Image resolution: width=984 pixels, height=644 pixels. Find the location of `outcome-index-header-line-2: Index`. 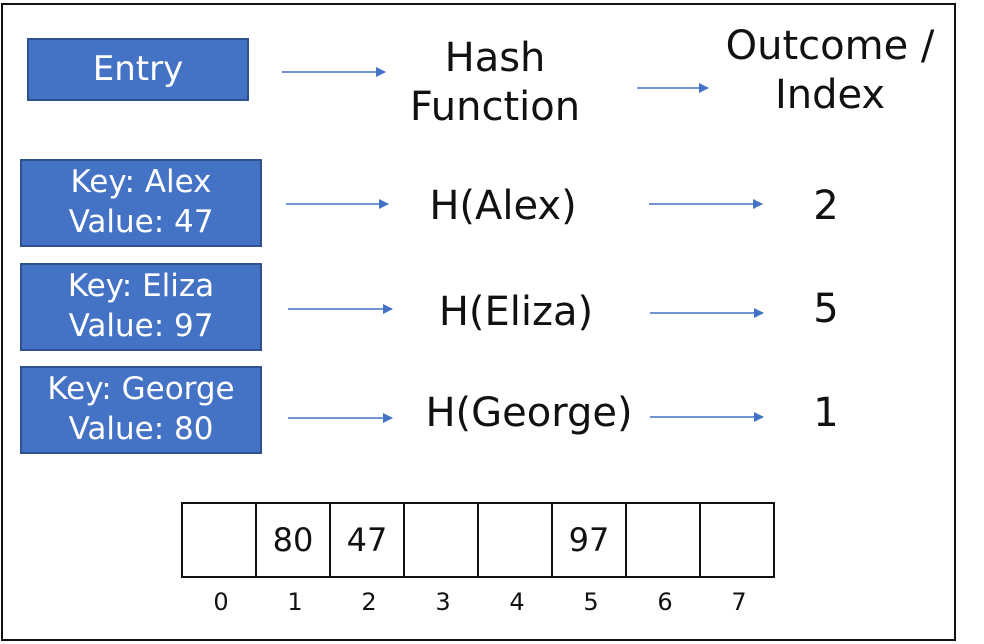

outcome-index-header-line-2: Index is located at coordinates (830, 94).